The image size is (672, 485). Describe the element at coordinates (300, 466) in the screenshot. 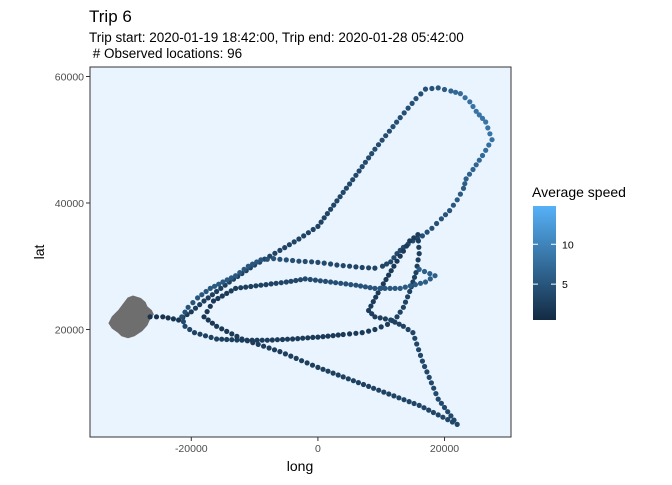

I see `x-axis-title: long` at that location.